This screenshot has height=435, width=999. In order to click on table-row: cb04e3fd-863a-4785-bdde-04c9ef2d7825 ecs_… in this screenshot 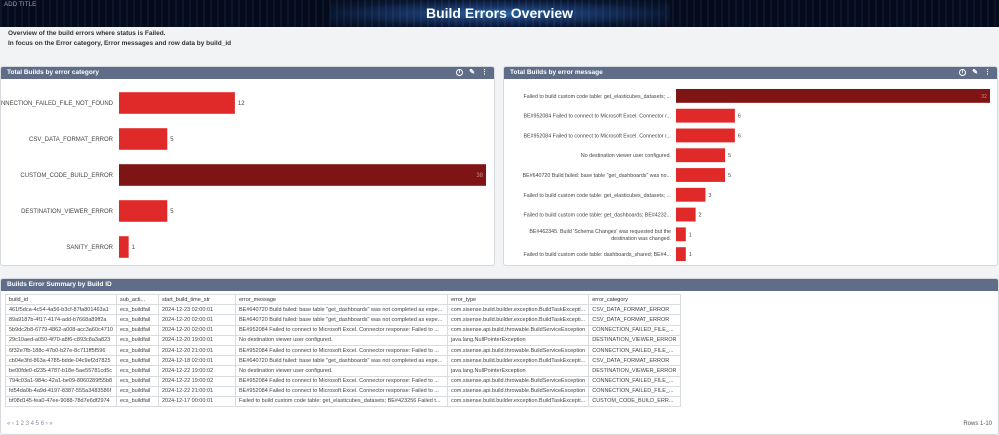, I will do `click(343, 361)`.